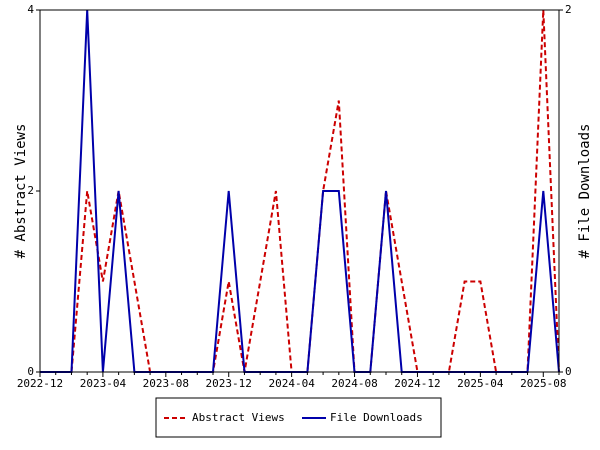  Describe the element at coordinates (103, 383) in the screenshot. I see `x-tick-label: 2023-04` at that location.